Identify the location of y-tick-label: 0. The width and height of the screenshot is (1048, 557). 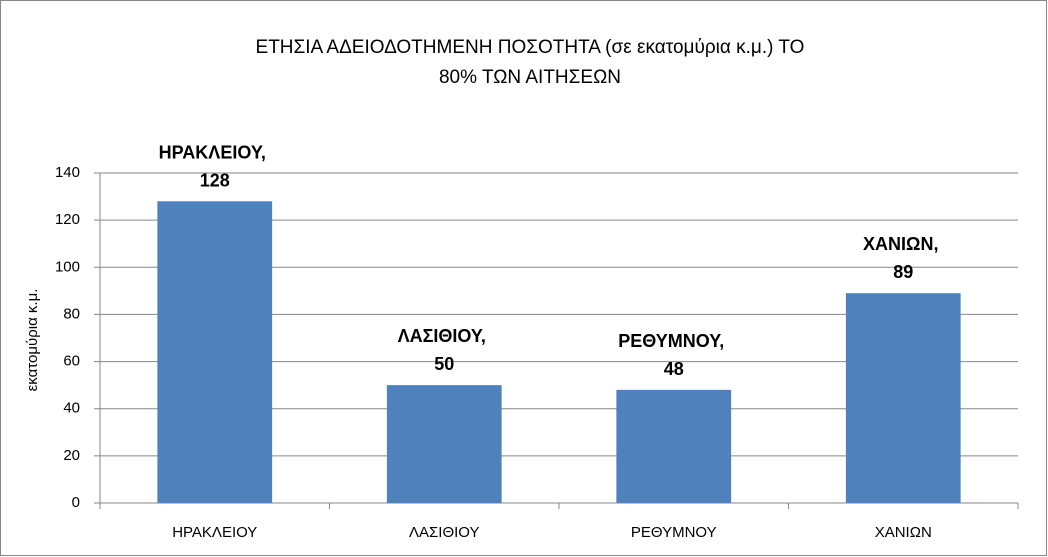
(76, 502).